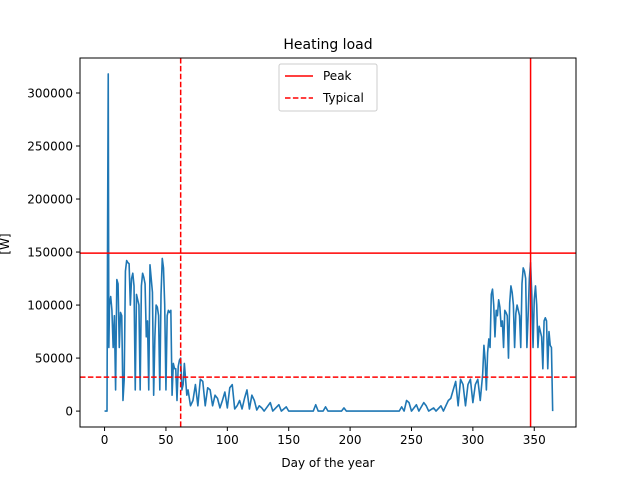  What do you see at coordinates (105, 440) in the screenshot?
I see `x-tick-label: 0` at bounding box center [105, 440].